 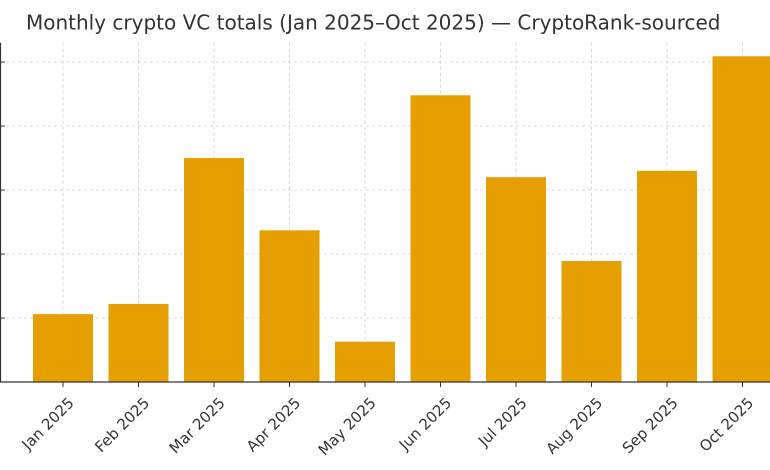 I want to click on x-tick-label: Oct 2025, so click(x=726, y=424).